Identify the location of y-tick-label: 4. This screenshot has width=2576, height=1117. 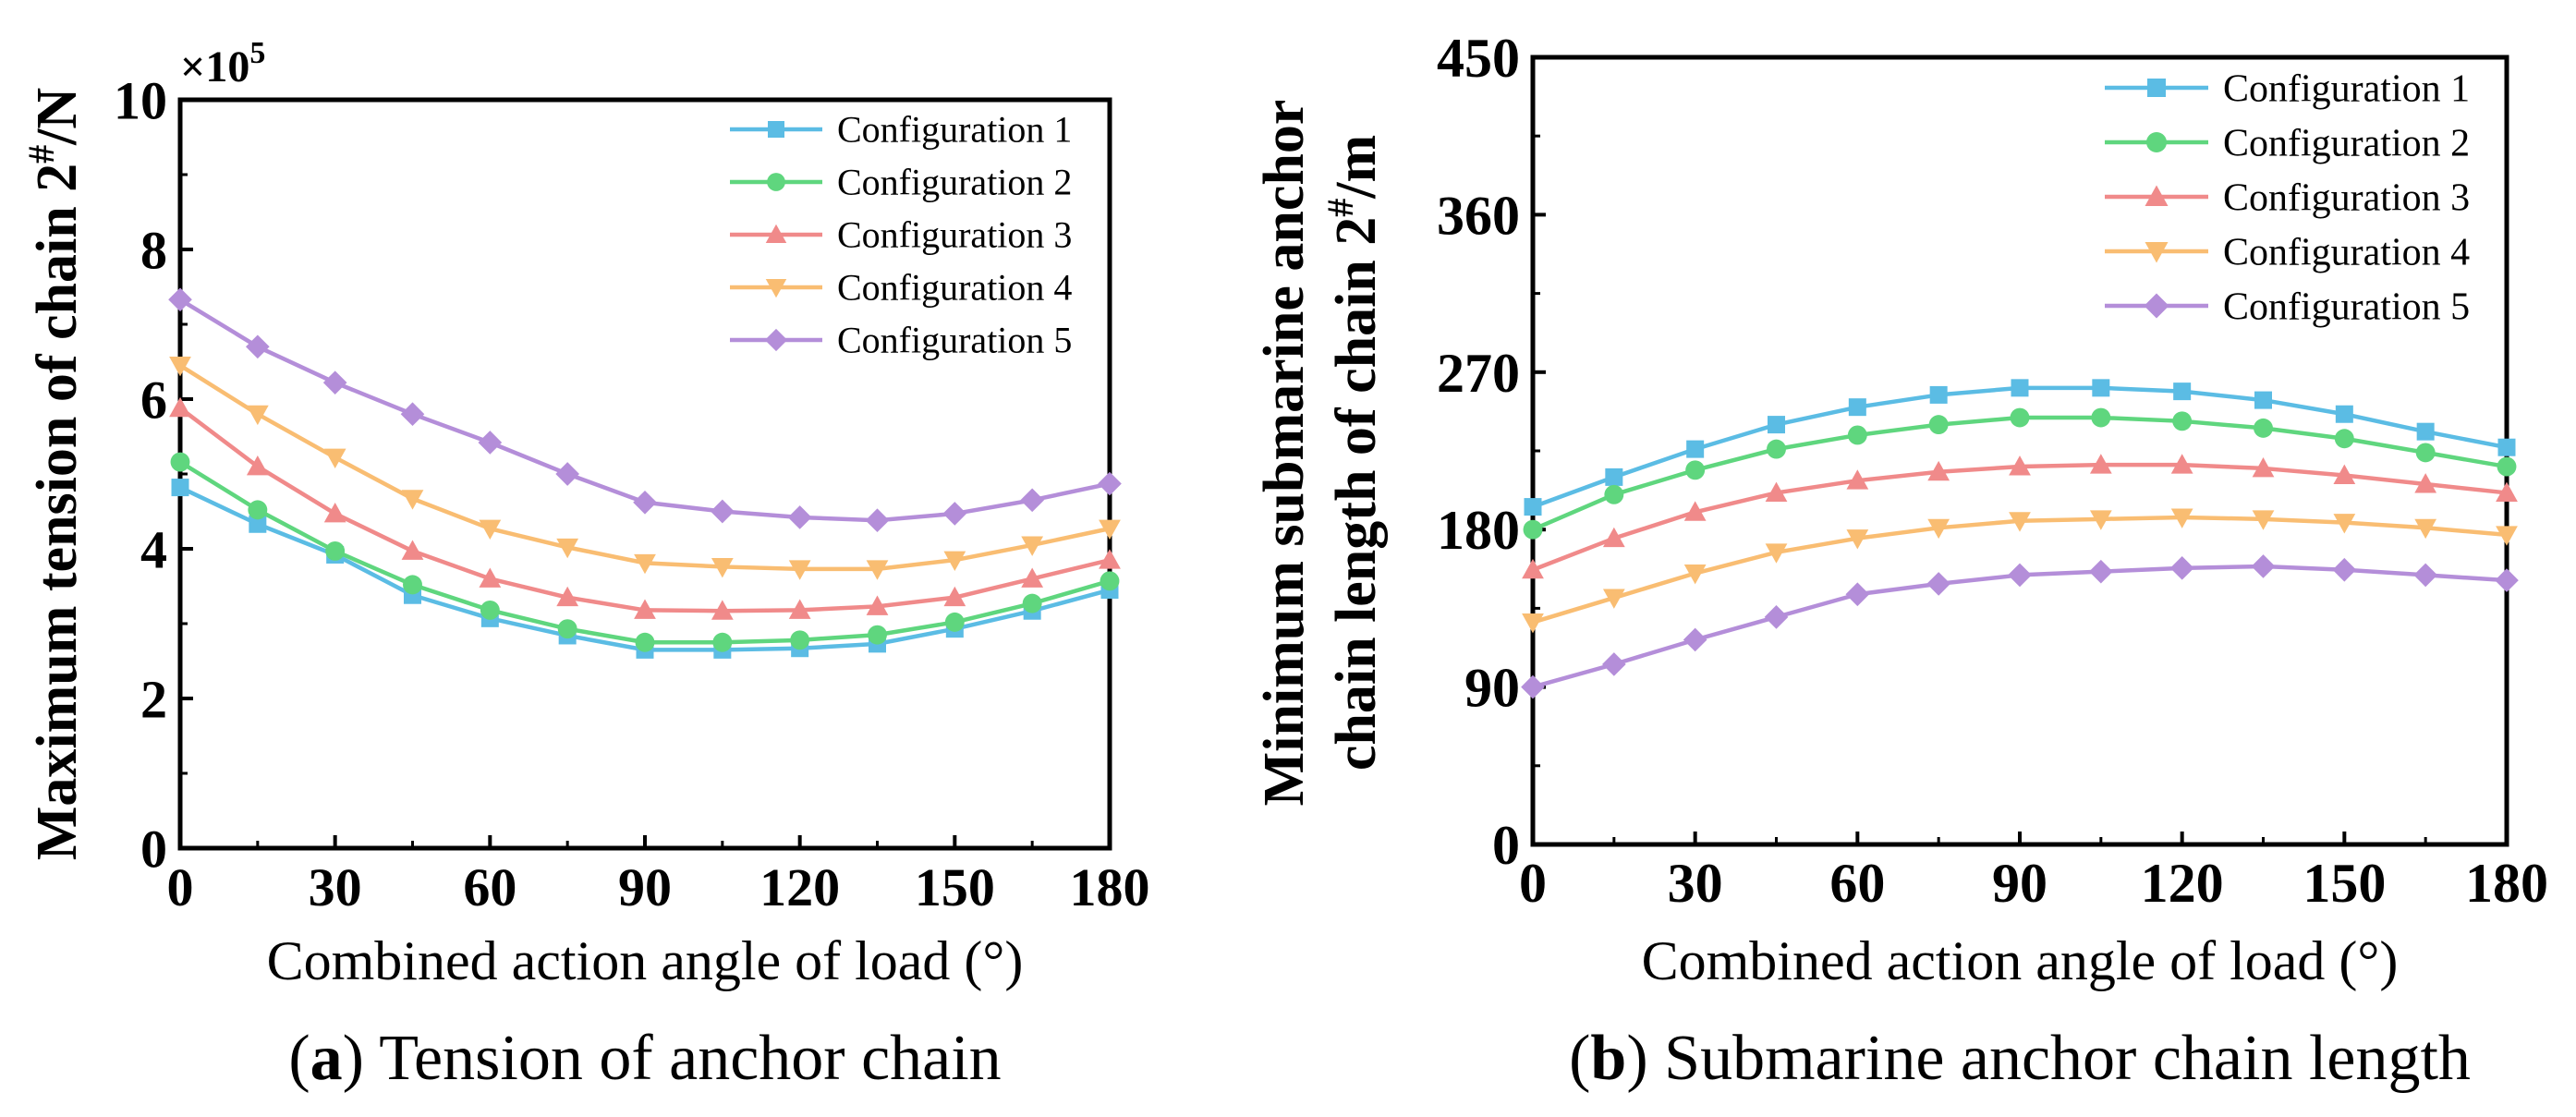
(153, 549).